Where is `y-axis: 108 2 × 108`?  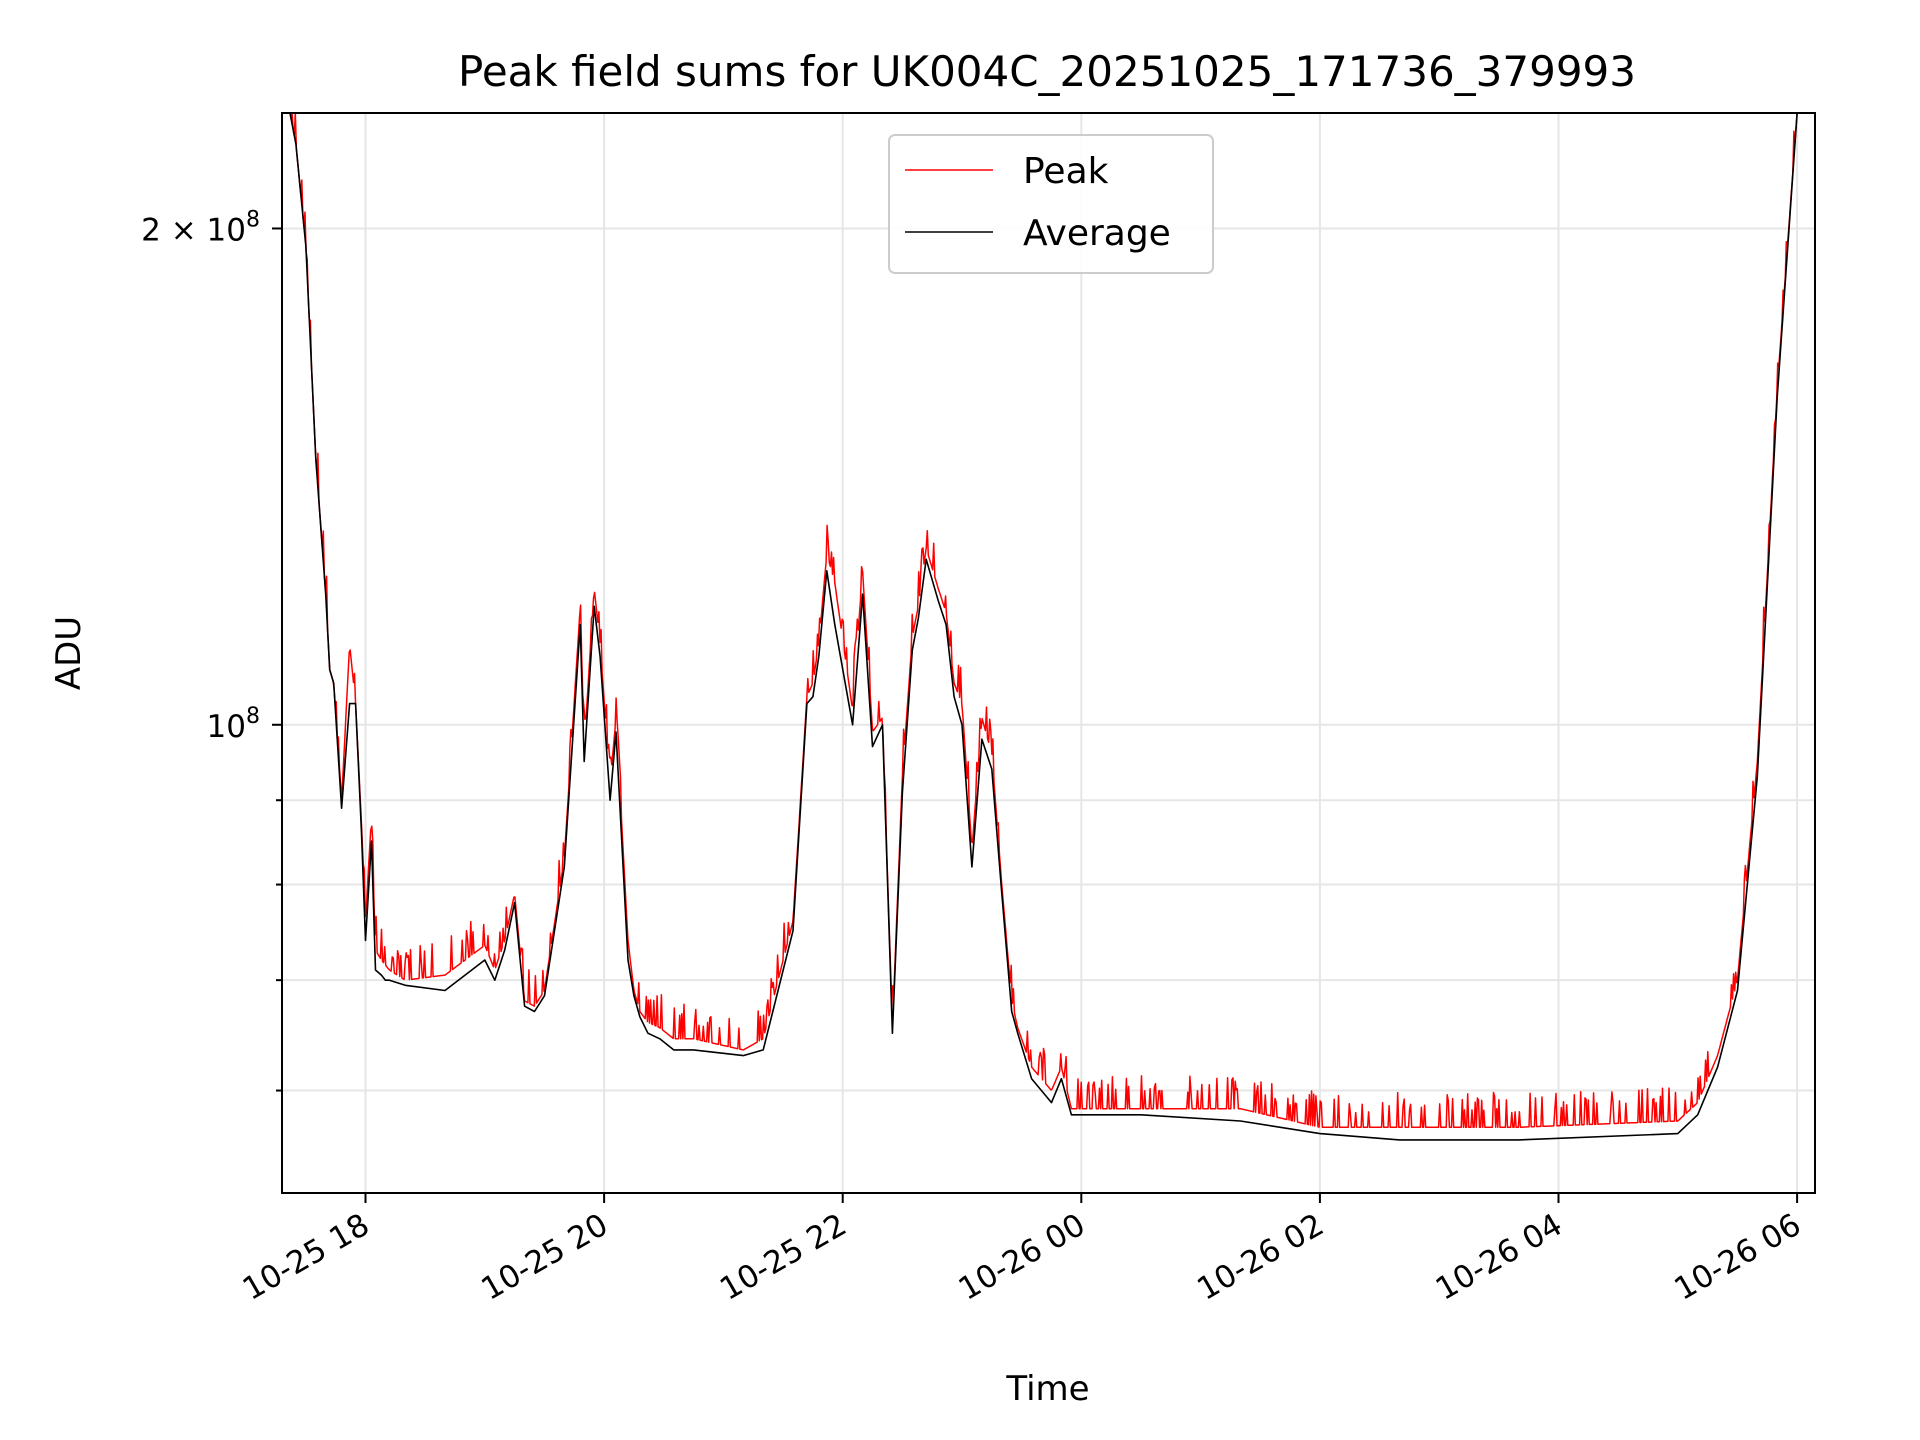
y-axis: 108 2 × 108 is located at coordinates (211, 649).